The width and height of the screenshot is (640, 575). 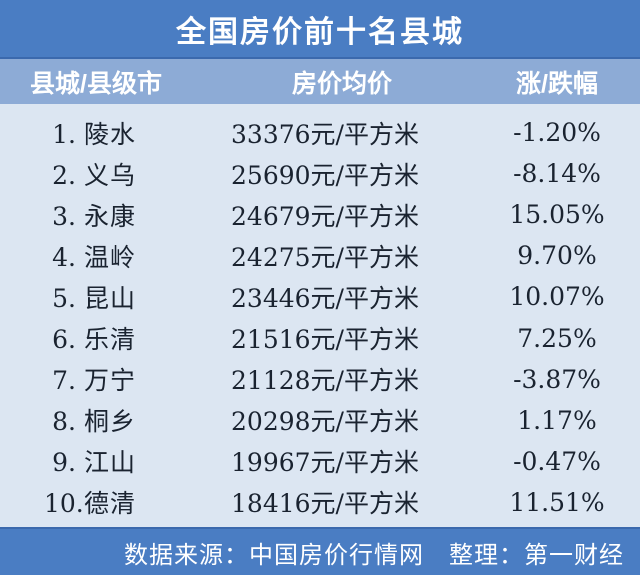 I want to click on county-name: 温岭, so click(x=110, y=257).